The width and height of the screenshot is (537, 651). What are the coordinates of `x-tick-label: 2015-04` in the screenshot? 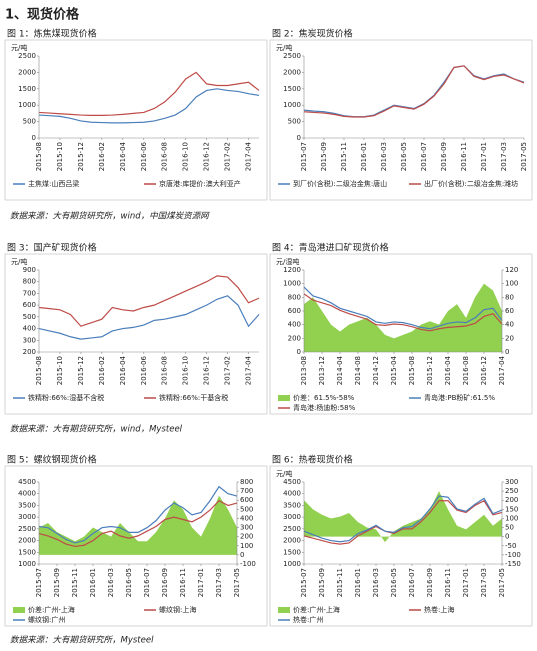 It's located at (394, 370).